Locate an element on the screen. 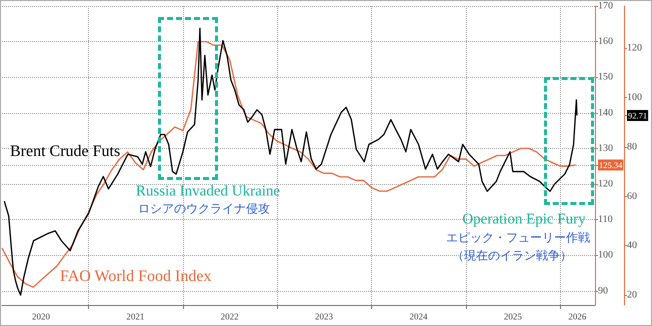 Image resolution: width=652 pixels, height=326 pixels. y-tick-label: 130 is located at coordinates (605, 148).